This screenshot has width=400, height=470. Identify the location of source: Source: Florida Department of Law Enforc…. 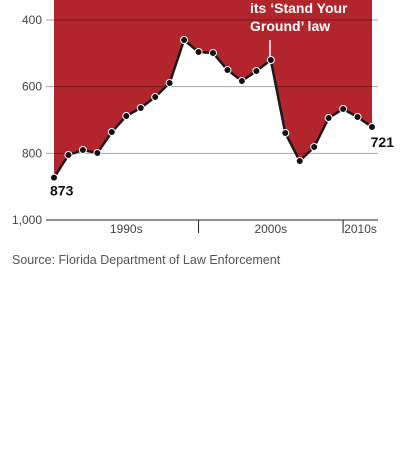
(146, 260).